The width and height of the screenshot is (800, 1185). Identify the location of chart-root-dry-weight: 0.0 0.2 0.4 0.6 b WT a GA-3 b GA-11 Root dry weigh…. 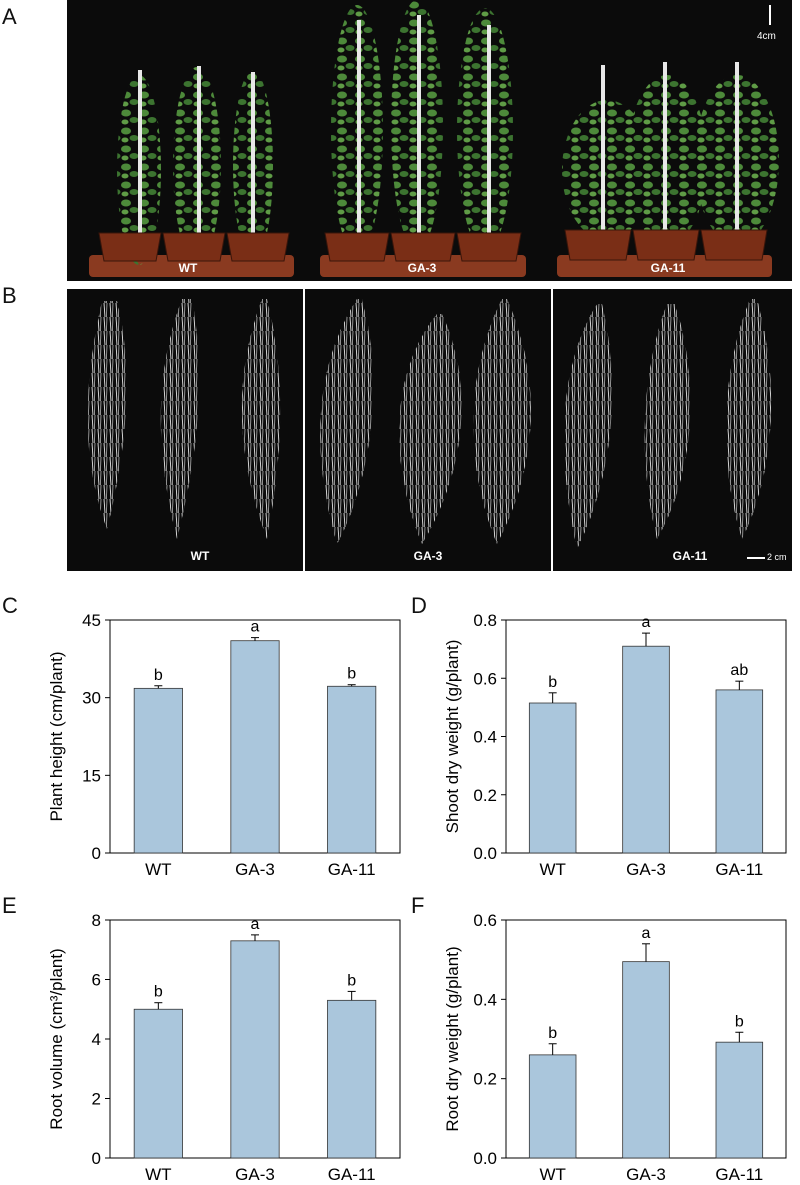
(612, 1042).